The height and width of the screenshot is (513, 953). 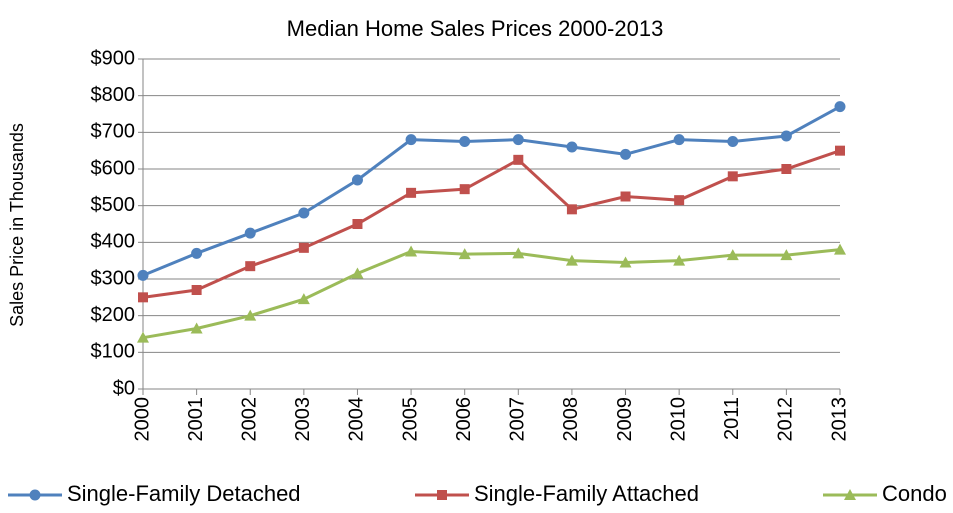 I want to click on y-tick-label: $800, so click(x=113, y=95).